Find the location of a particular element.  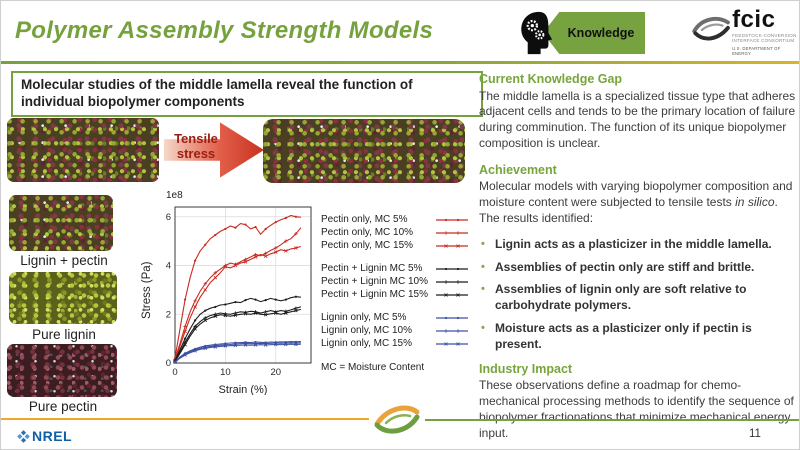

molecular-image-initial is located at coordinates (83, 150).